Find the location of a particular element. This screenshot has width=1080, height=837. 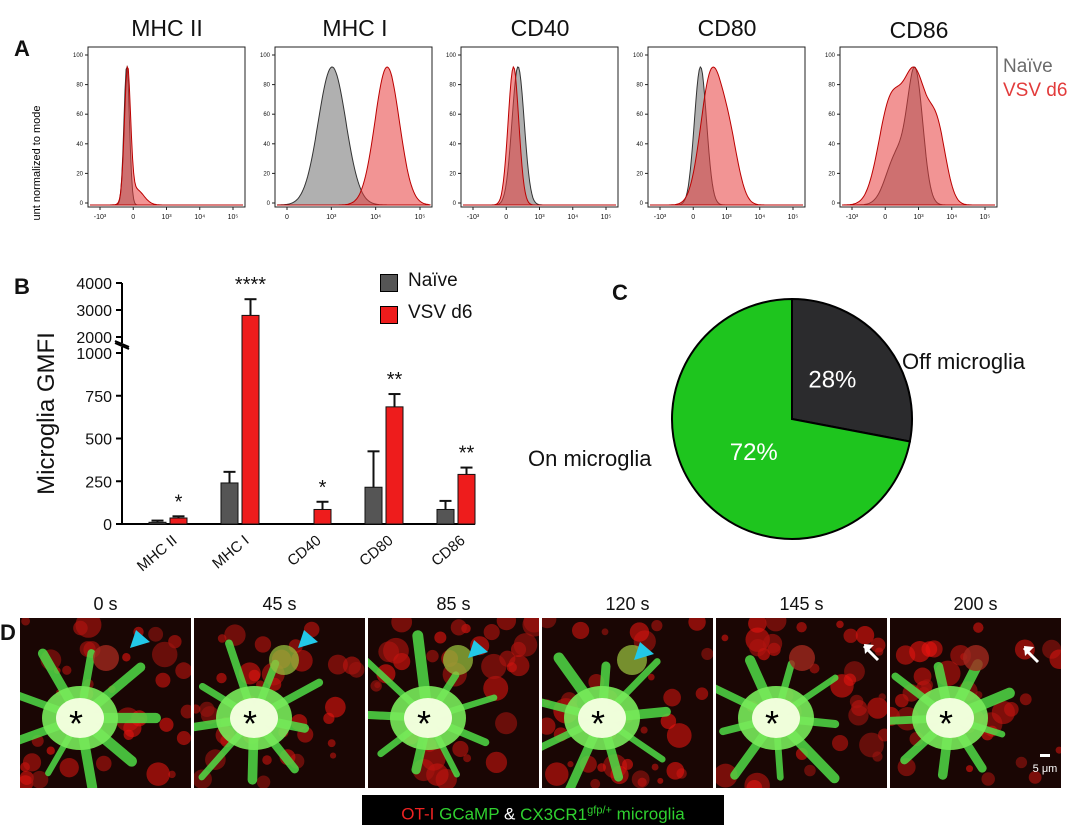

histogram-1: 0 20 40 60 80 100 -10³ 0 10³ 10⁴ 10⁵ is located at coordinates (159, 133).